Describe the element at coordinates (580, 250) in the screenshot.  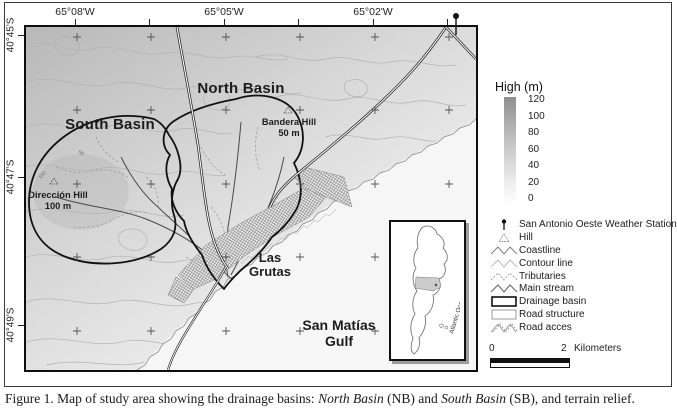
I see `legend-item-coastline: Coastline` at that location.